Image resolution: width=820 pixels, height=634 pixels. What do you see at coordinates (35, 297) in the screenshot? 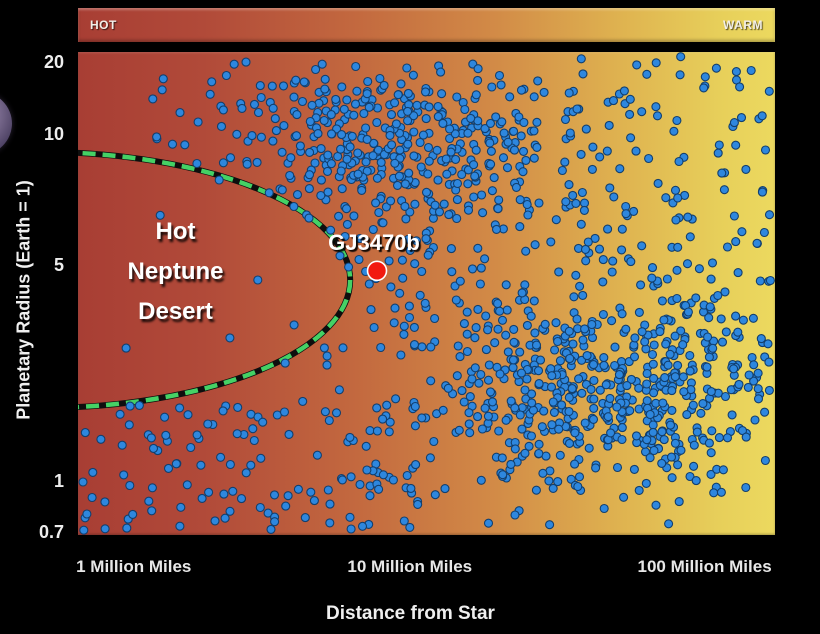
I see `y-axis-ticks: 20 10 5 1 0.7` at bounding box center [35, 297].